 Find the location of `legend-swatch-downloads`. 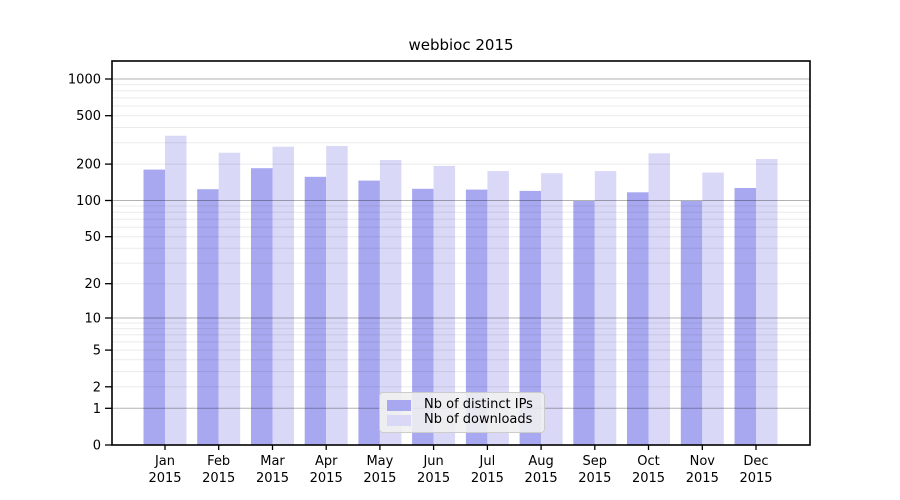

legend-swatch-downloads is located at coordinates (399, 420).